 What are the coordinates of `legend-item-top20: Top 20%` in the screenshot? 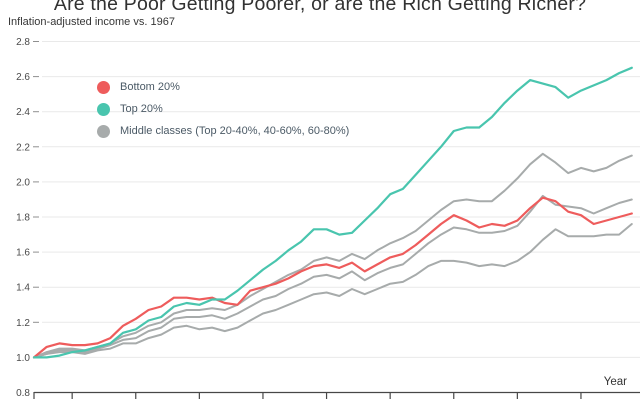 It's located at (223, 109).